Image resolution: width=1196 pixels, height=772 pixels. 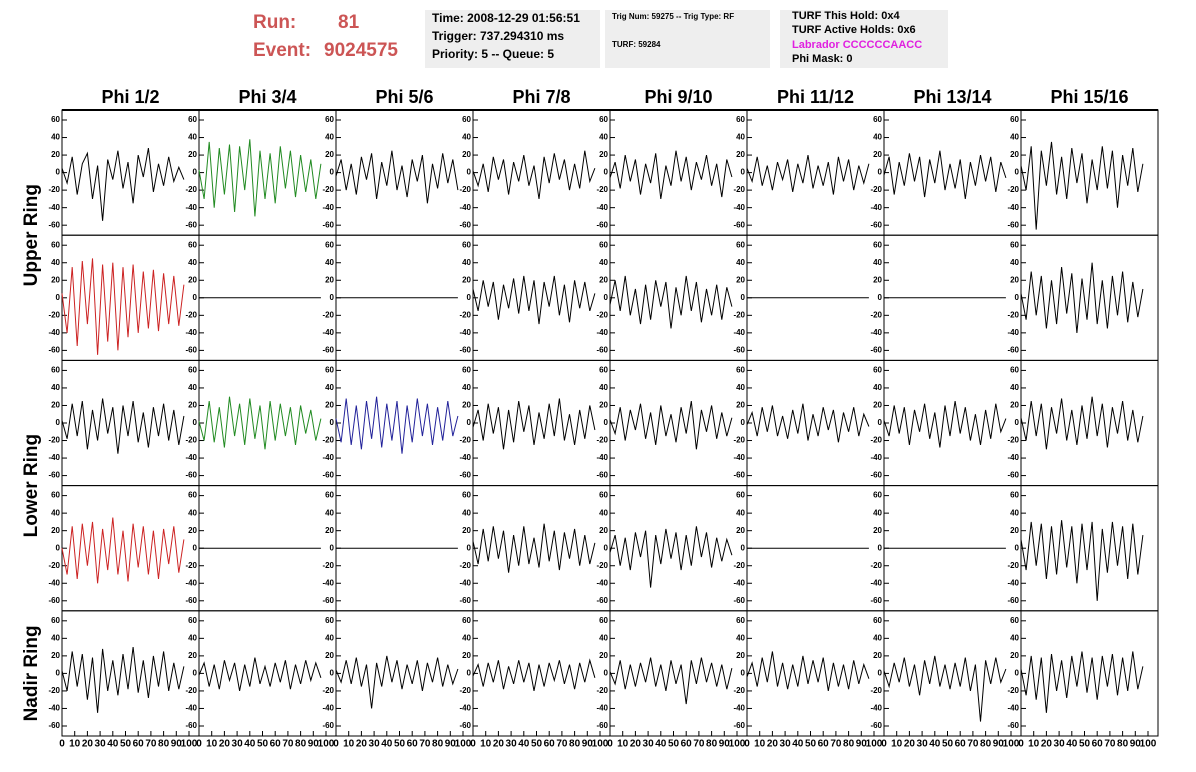 I want to click on turf-active: TURF Active Holds: 0x6, so click(x=854, y=30).